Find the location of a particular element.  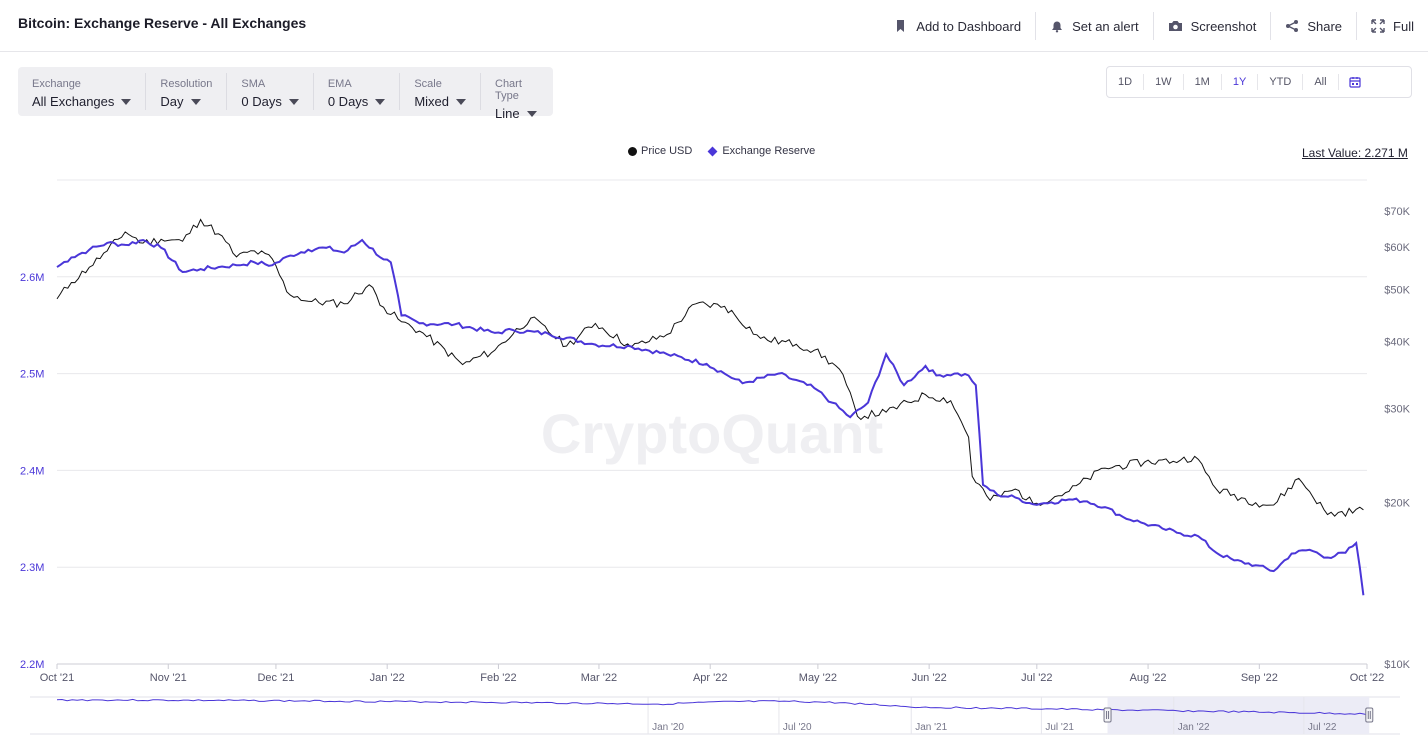

right-axis-tick-label: $30K is located at coordinates (1397, 409).